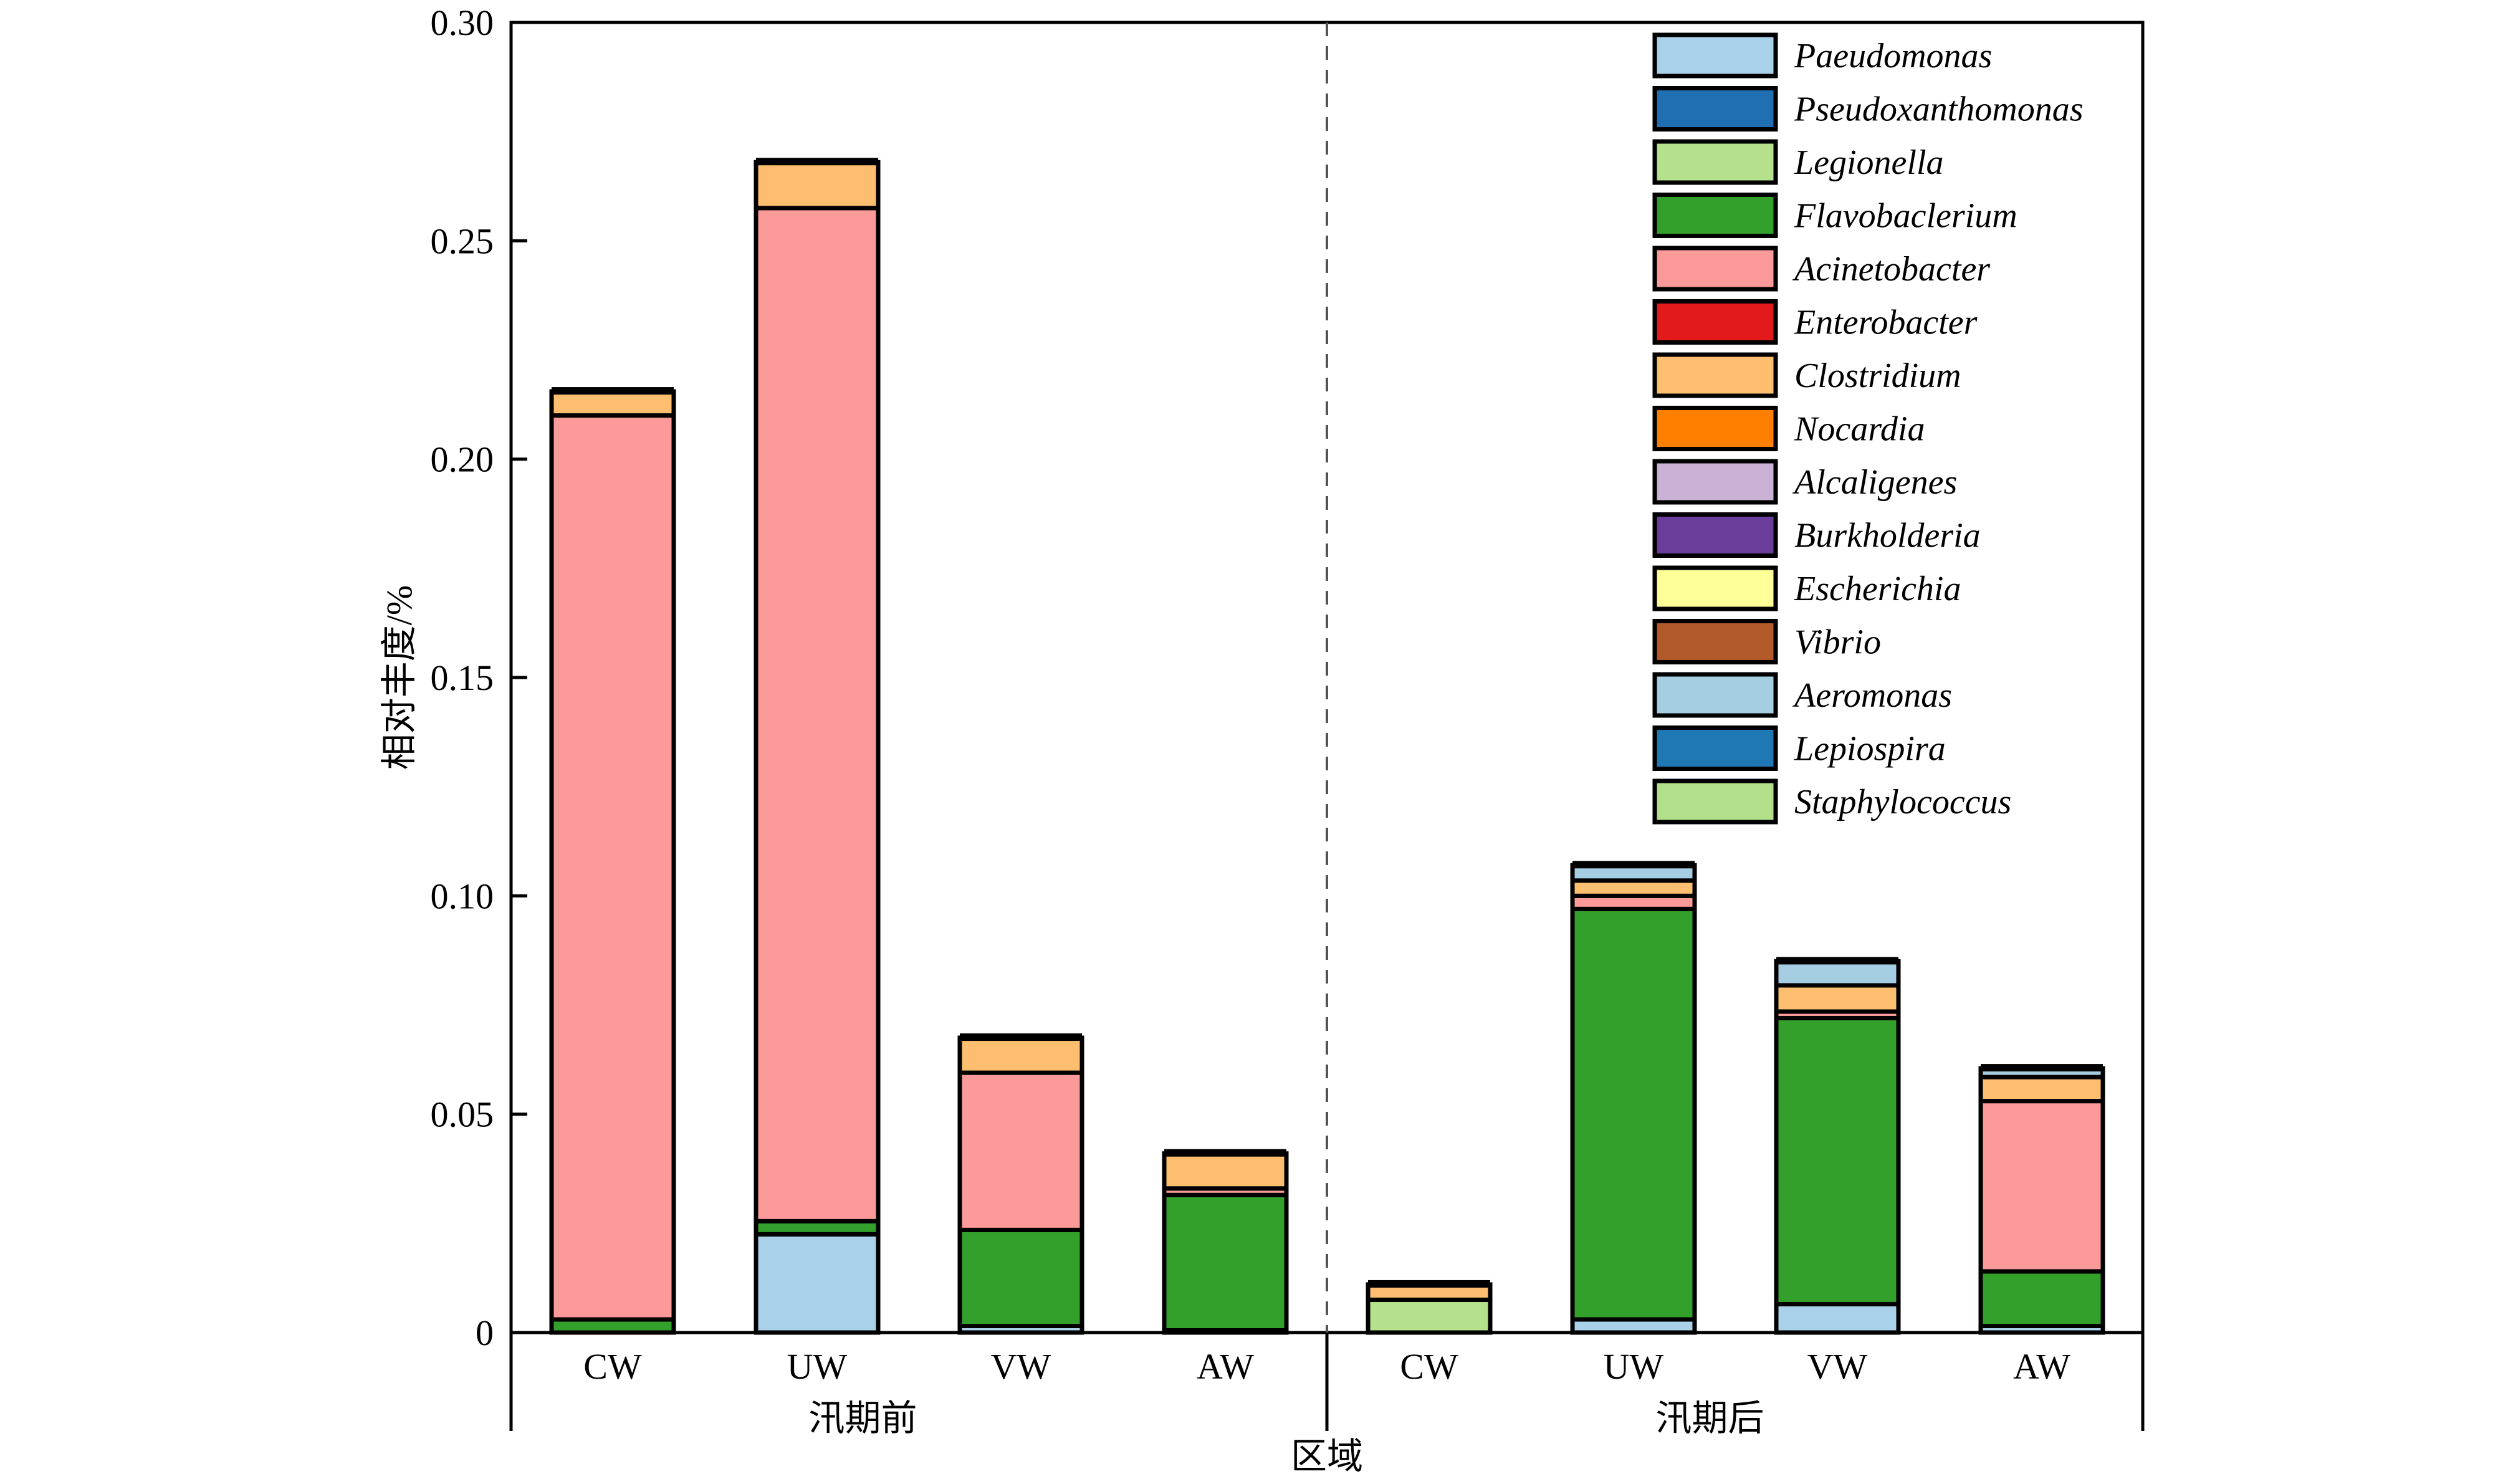  What do you see at coordinates (1715, 109) in the screenshot?
I see `legend-swatch-pseudoxanthomonas` at bounding box center [1715, 109].